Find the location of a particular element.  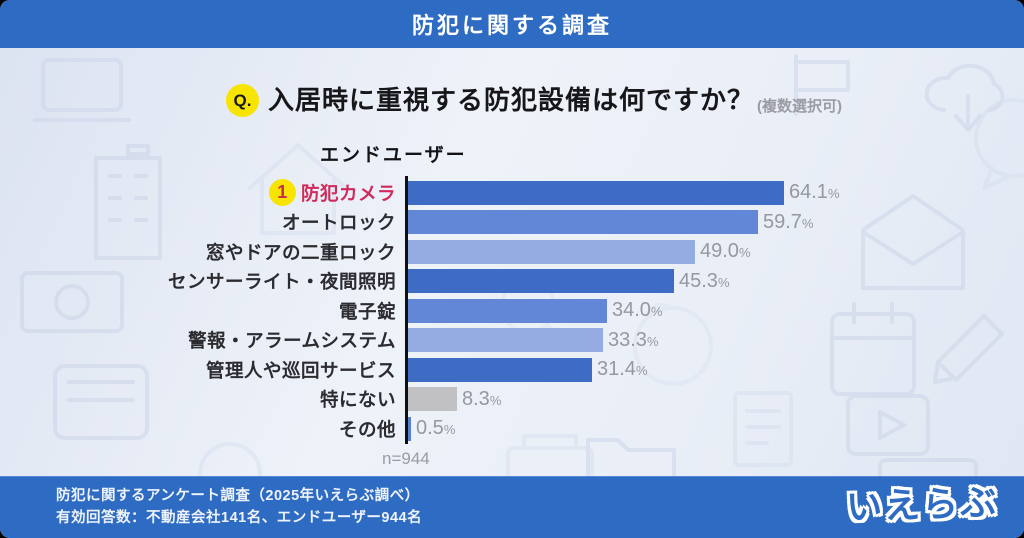

value-label: 31.4% is located at coordinates (622, 369).